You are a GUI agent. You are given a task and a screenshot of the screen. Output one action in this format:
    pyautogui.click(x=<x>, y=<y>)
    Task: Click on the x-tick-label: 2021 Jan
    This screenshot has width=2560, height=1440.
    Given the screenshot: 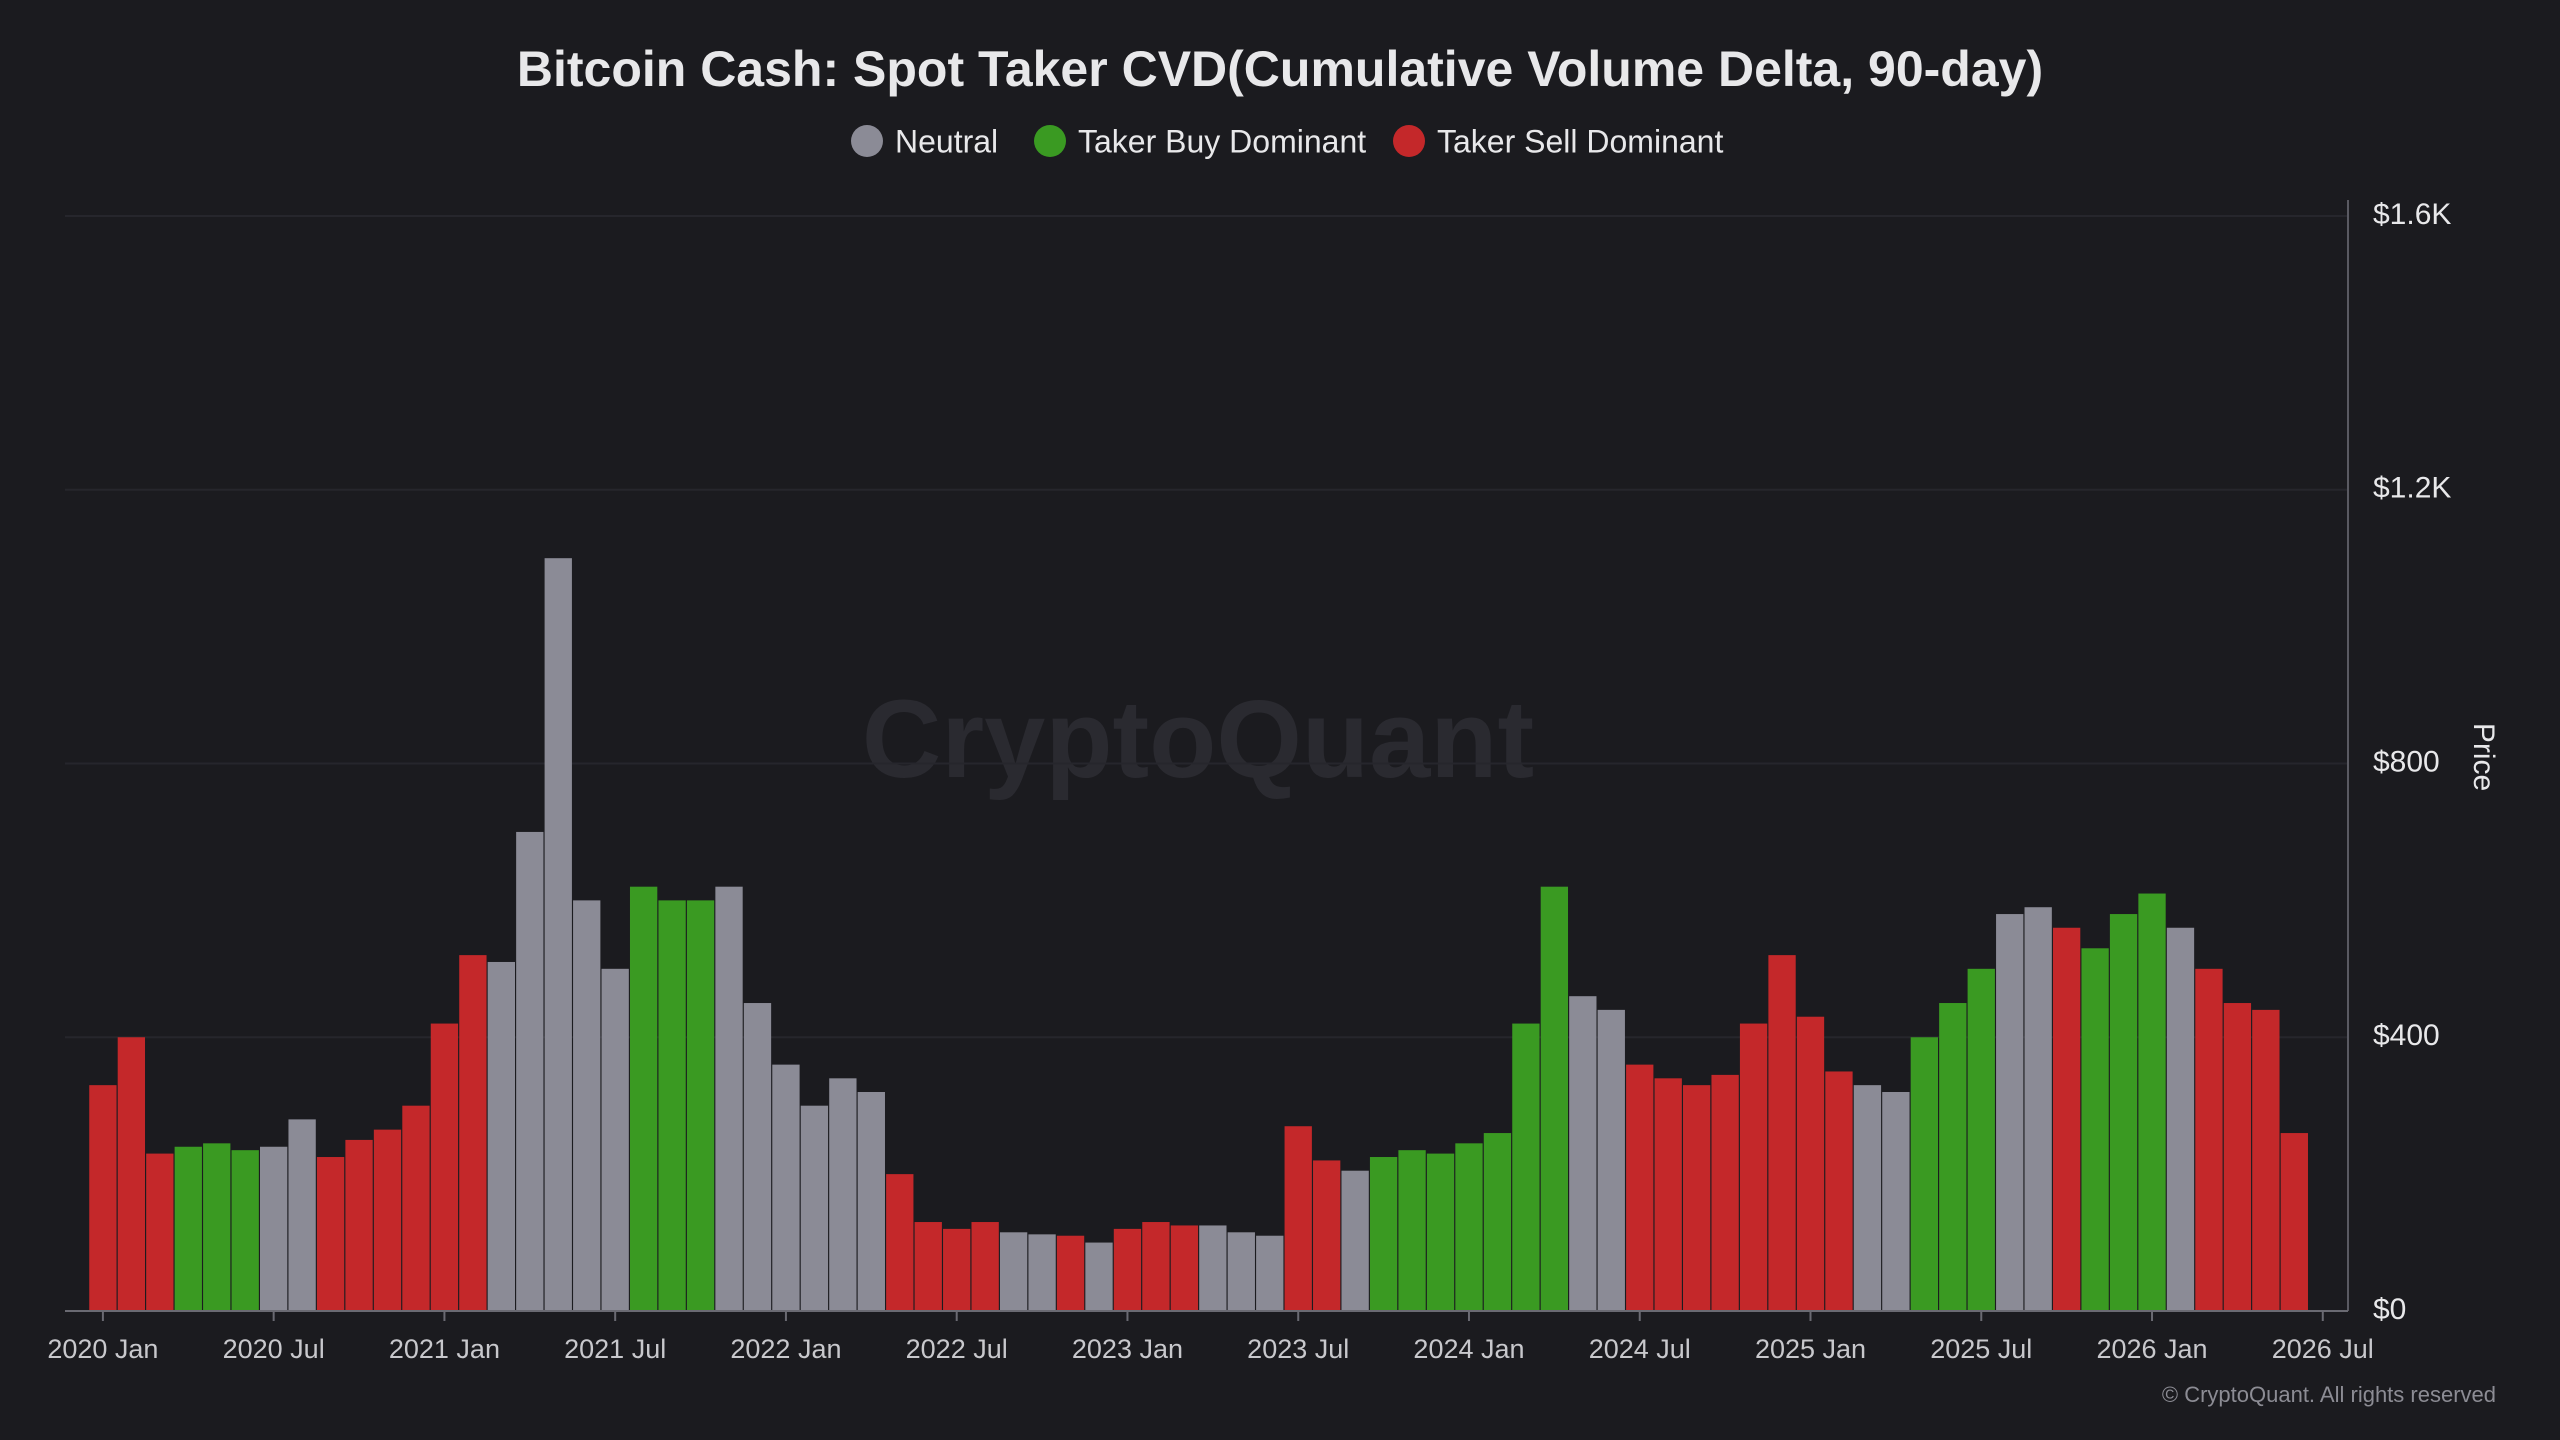 What is the action you would take?
    pyautogui.click(x=444, y=1349)
    